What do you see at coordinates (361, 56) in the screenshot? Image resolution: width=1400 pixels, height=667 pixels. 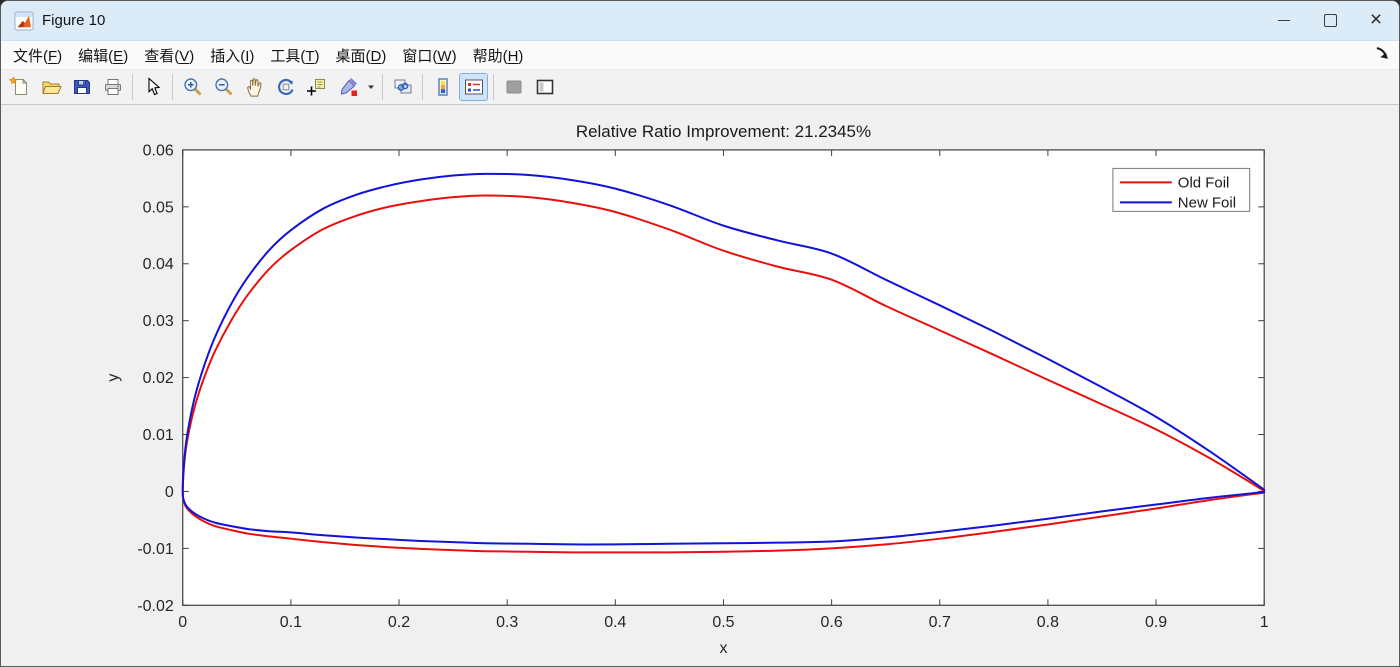 I see `menu-item-desktop: 桌面(D)` at bounding box center [361, 56].